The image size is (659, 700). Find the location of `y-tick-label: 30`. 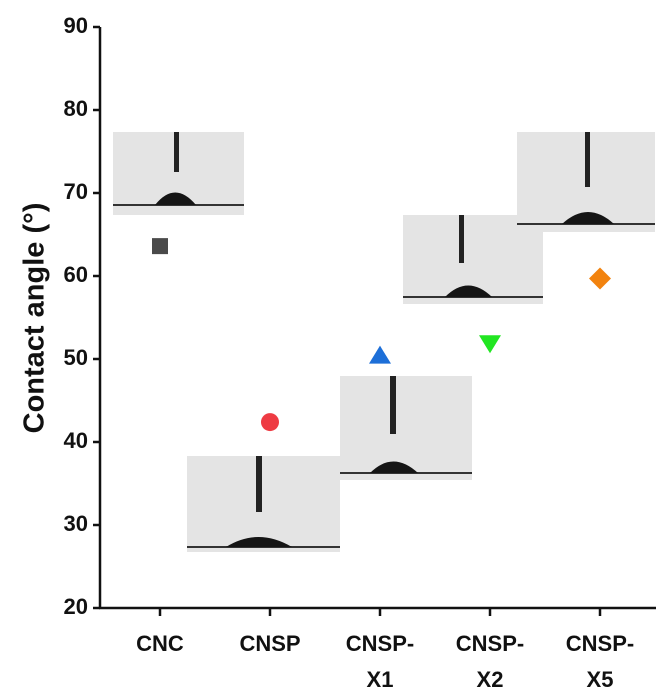

y-tick-label: 30 is located at coordinates (76, 523).